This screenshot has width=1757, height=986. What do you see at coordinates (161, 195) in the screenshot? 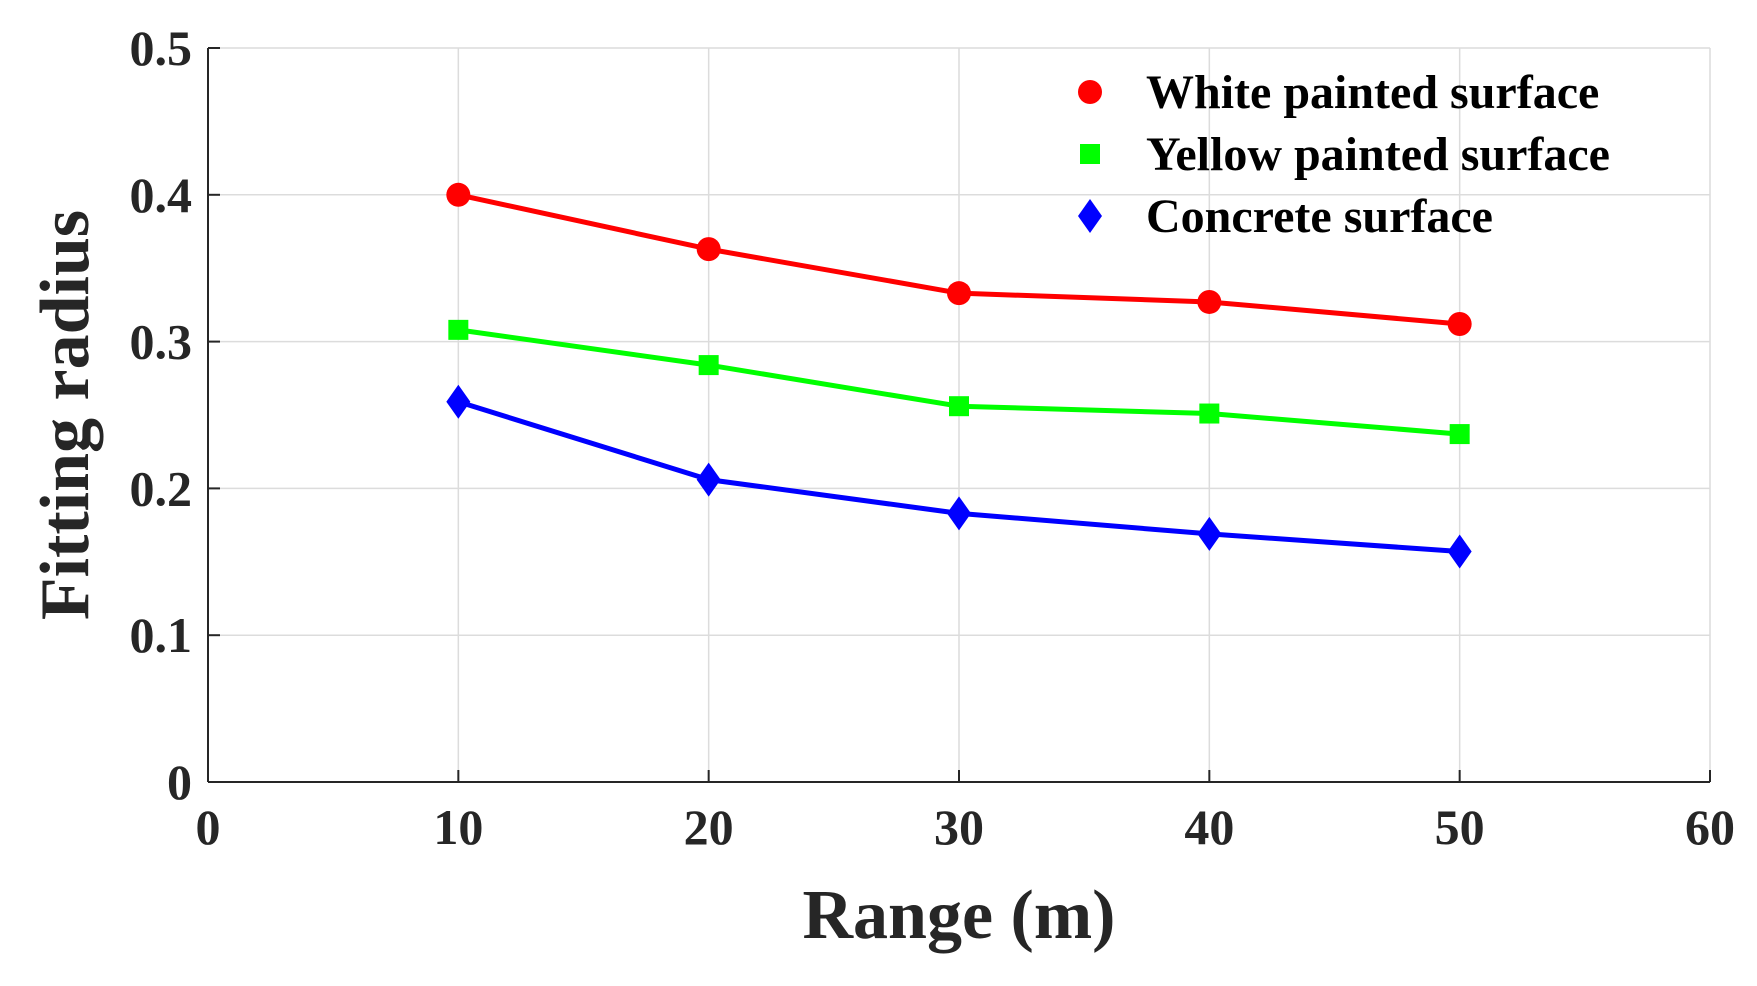
I see `y-tick-label: 0.4` at bounding box center [161, 195].